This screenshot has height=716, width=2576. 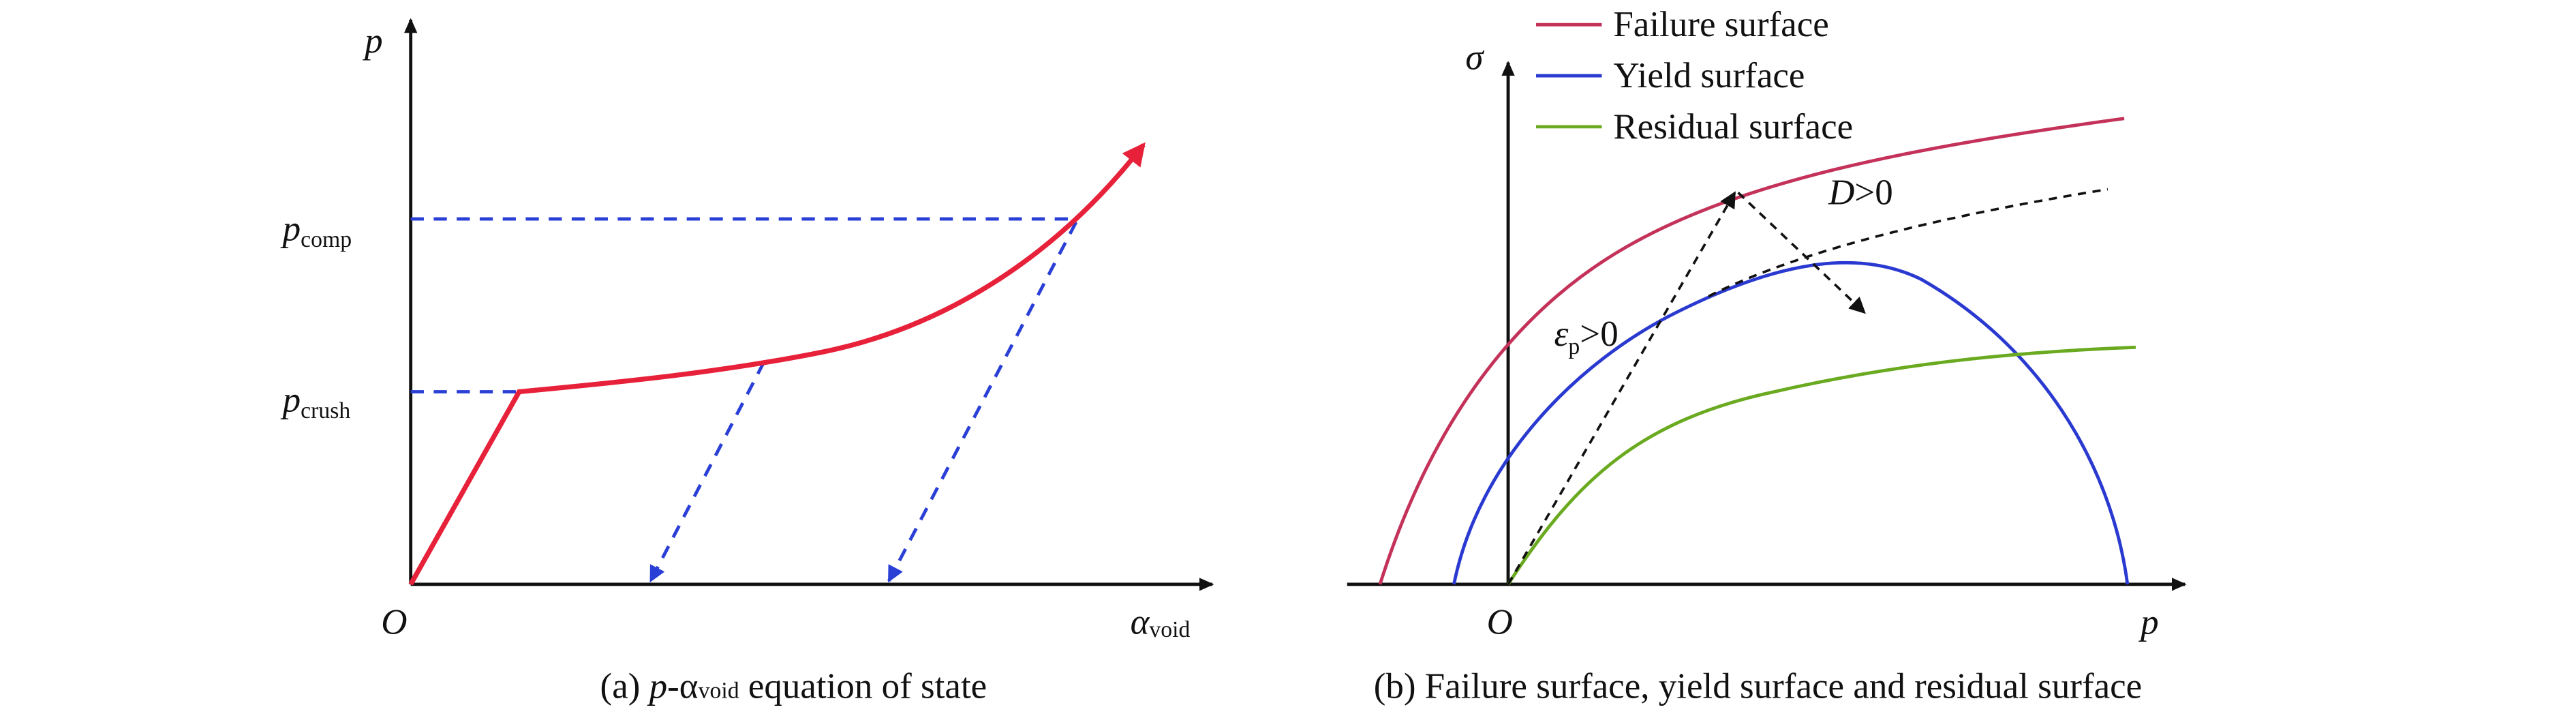 I want to click on x-axis-label: p, so click(x=2148, y=622).